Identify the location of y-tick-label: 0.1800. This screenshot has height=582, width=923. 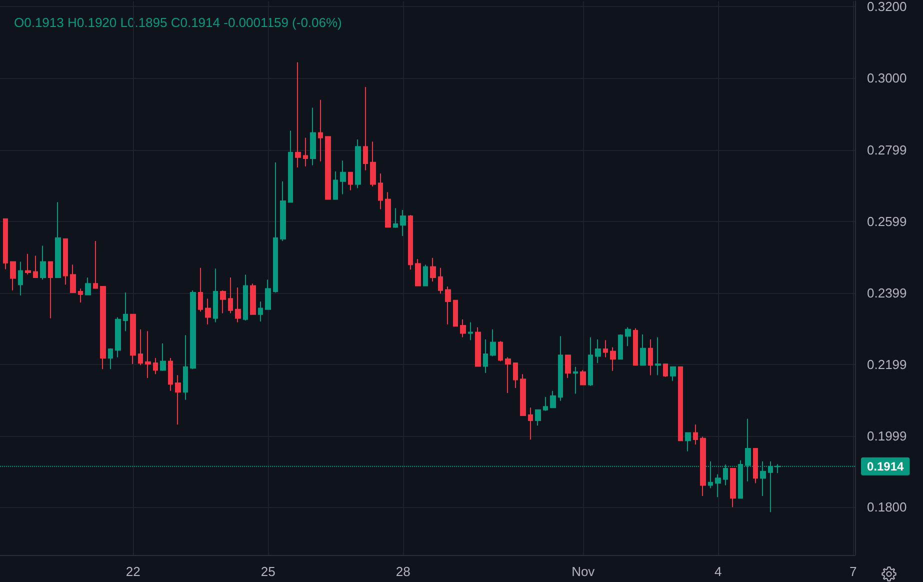
(887, 507).